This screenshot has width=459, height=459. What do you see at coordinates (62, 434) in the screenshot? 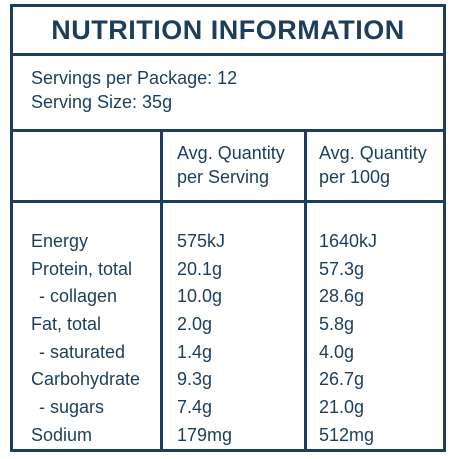
I see `nutrient-name: Sodium` at bounding box center [62, 434].